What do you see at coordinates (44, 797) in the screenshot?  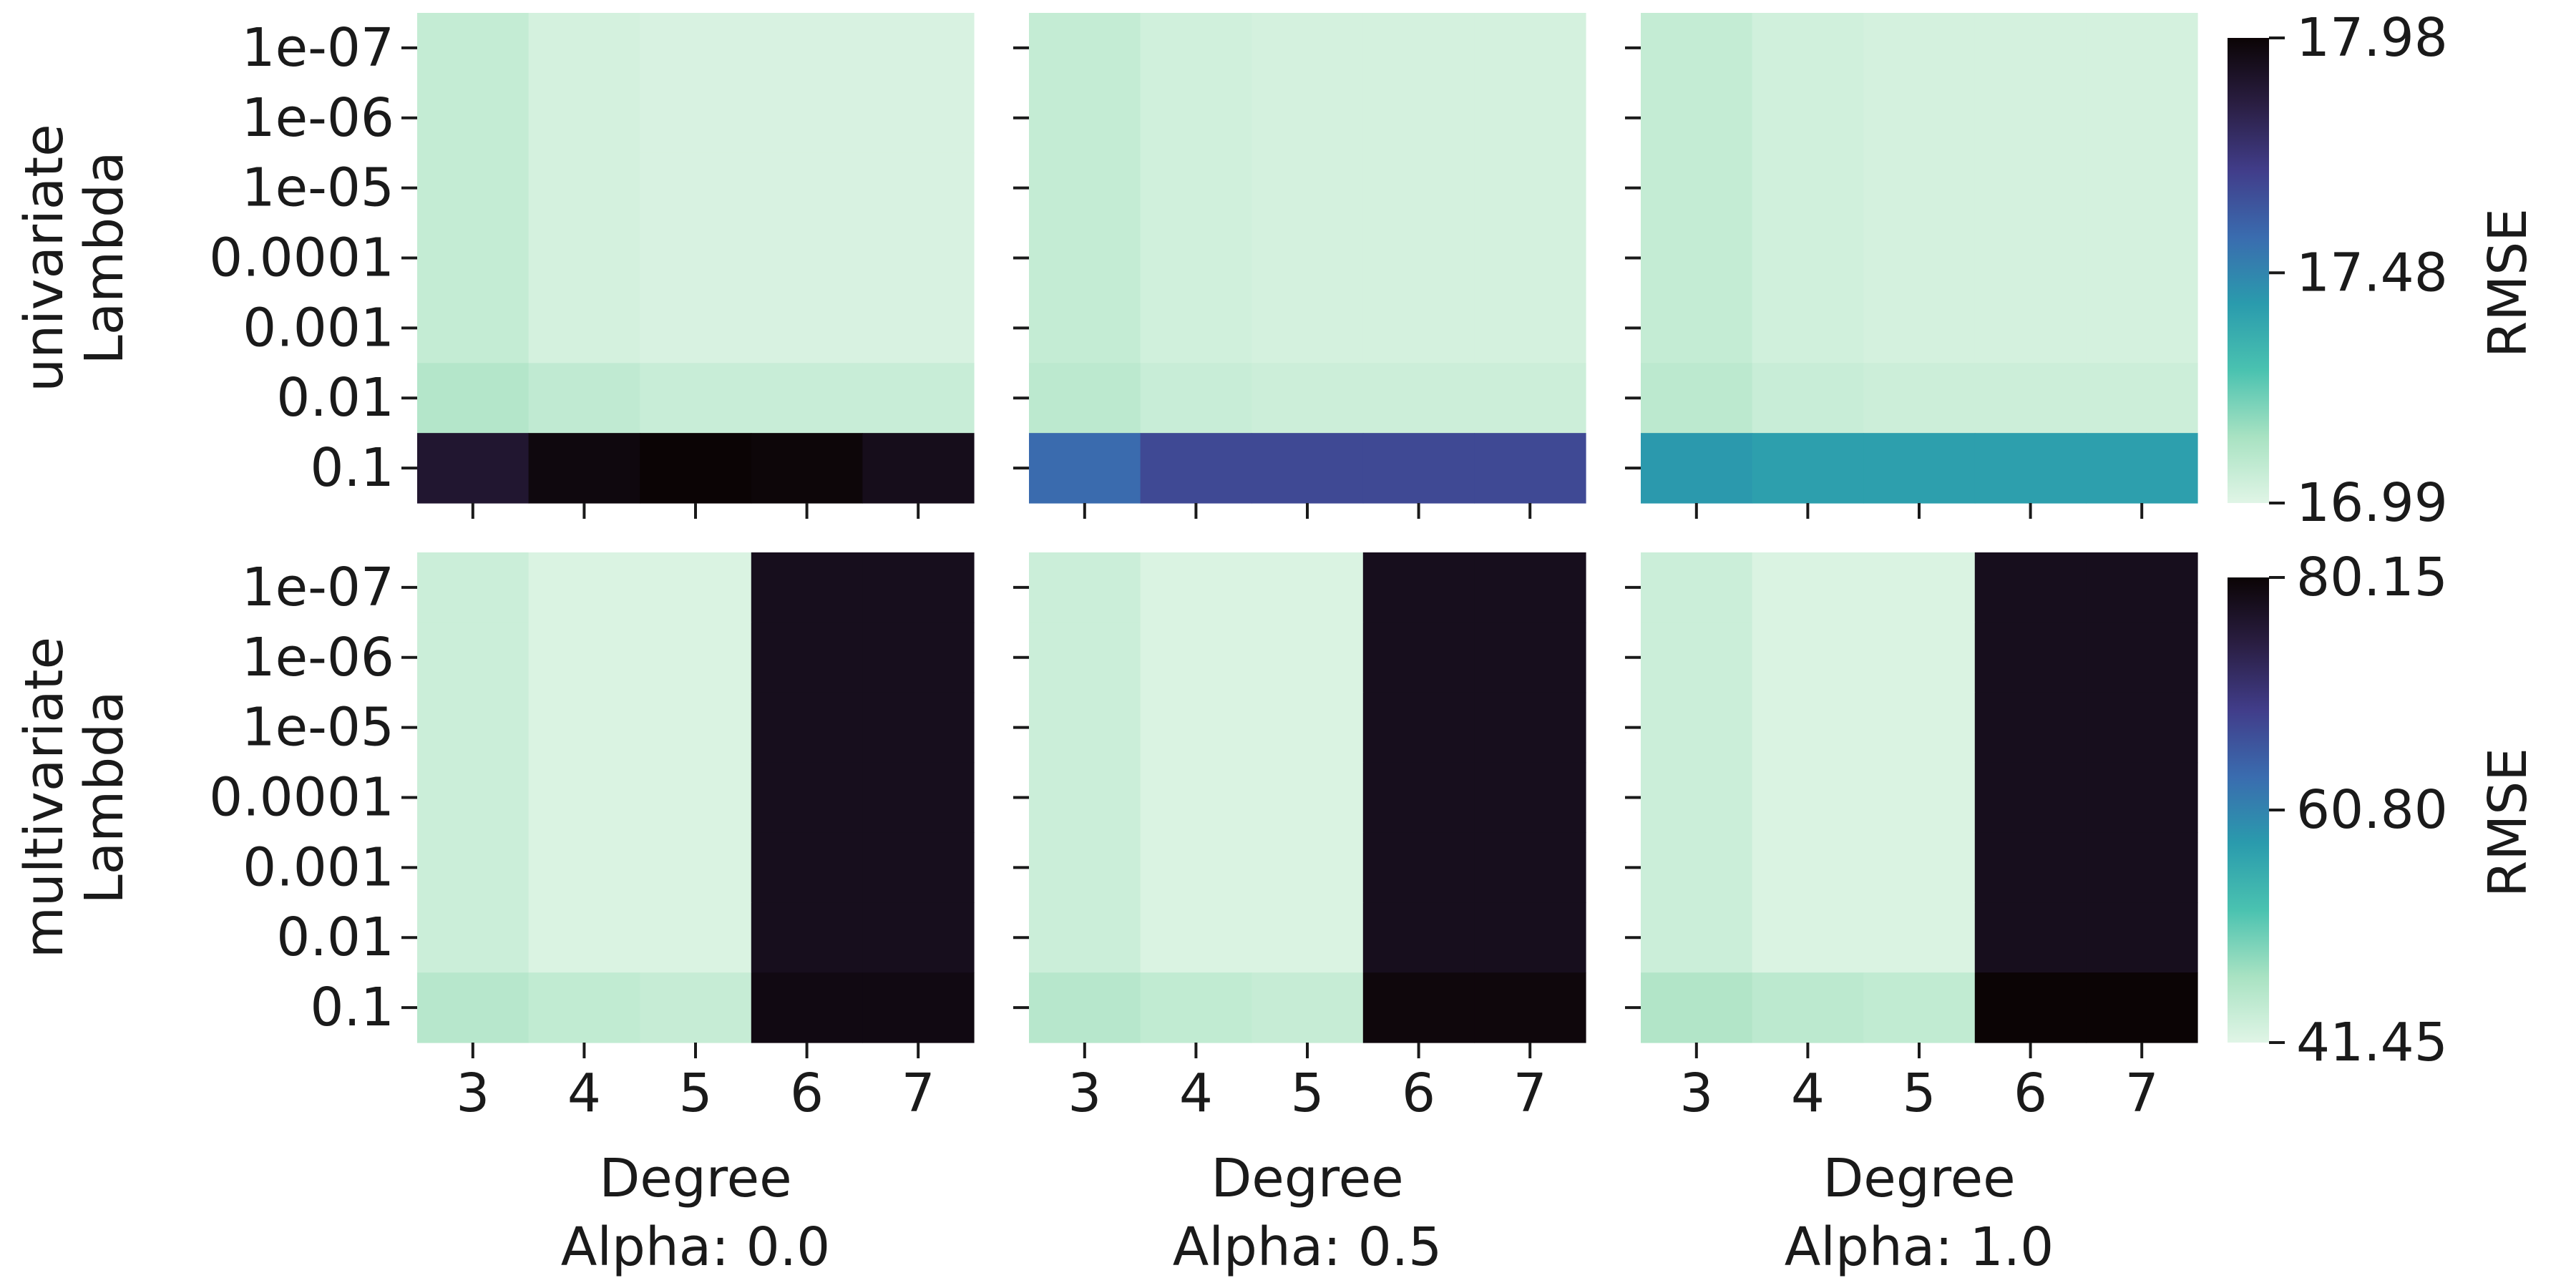 I see `row-name-label: multivariate` at bounding box center [44, 797].